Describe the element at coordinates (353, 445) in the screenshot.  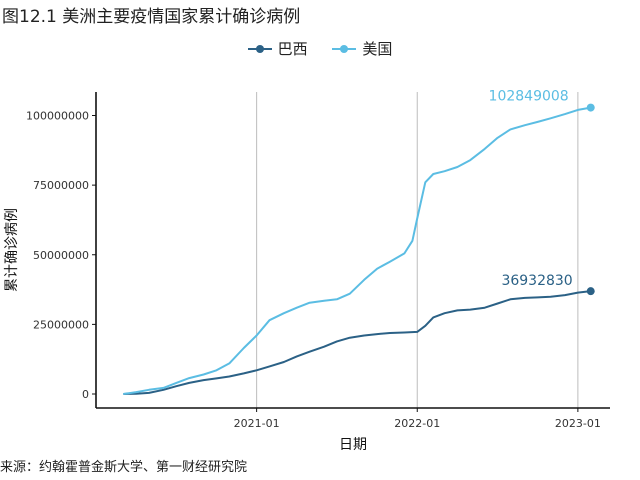
I see `x-axis-title: 日期` at that location.